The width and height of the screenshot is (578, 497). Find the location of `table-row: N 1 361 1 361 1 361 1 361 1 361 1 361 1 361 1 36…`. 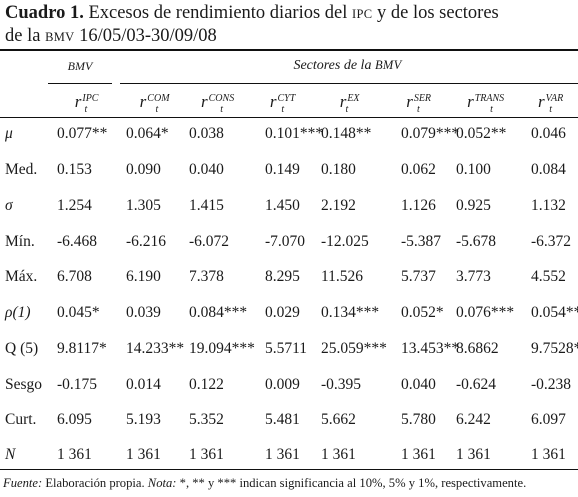

table-row: N 1 361 1 361 1 361 1 361 1 361 1 361 1 361 1 36… is located at coordinates (289, 457).